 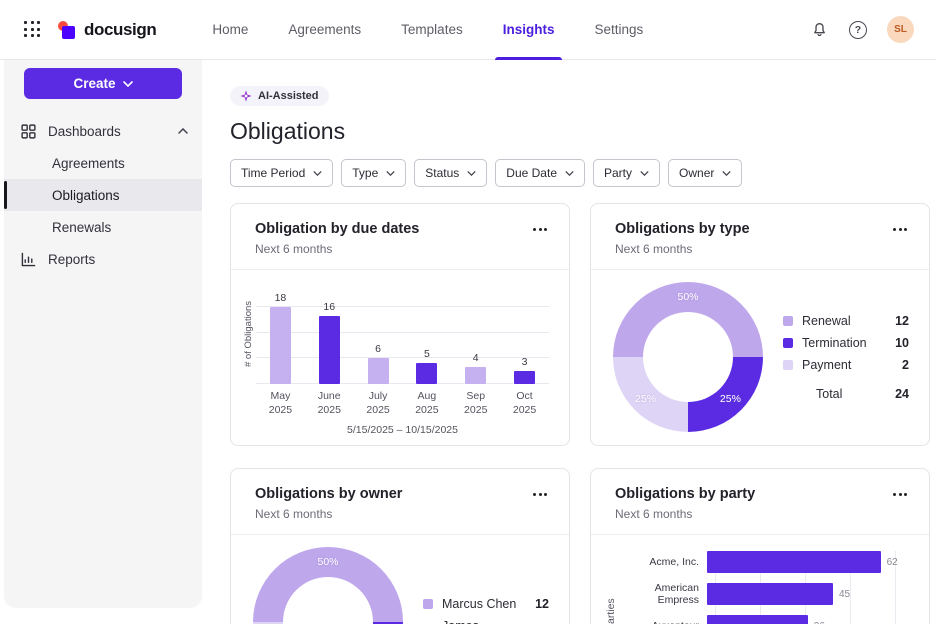 I want to click on sidebar-item-reports: Reports, so click(x=103, y=259).